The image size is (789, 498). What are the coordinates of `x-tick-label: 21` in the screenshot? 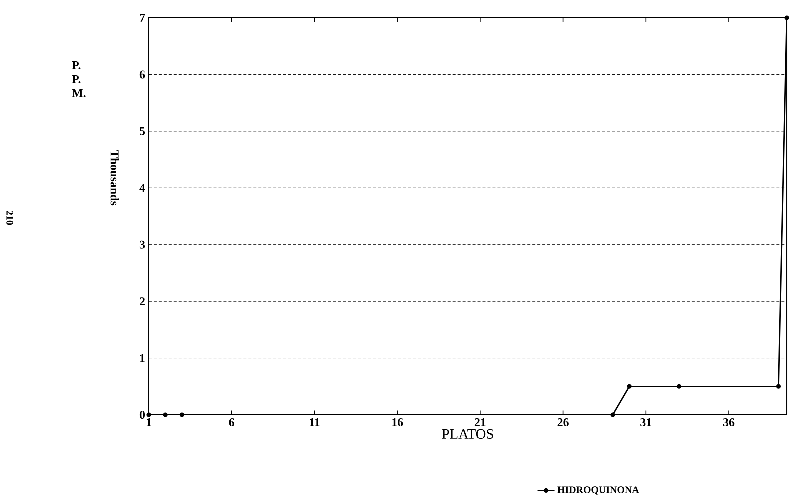 It's located at (480, 422).